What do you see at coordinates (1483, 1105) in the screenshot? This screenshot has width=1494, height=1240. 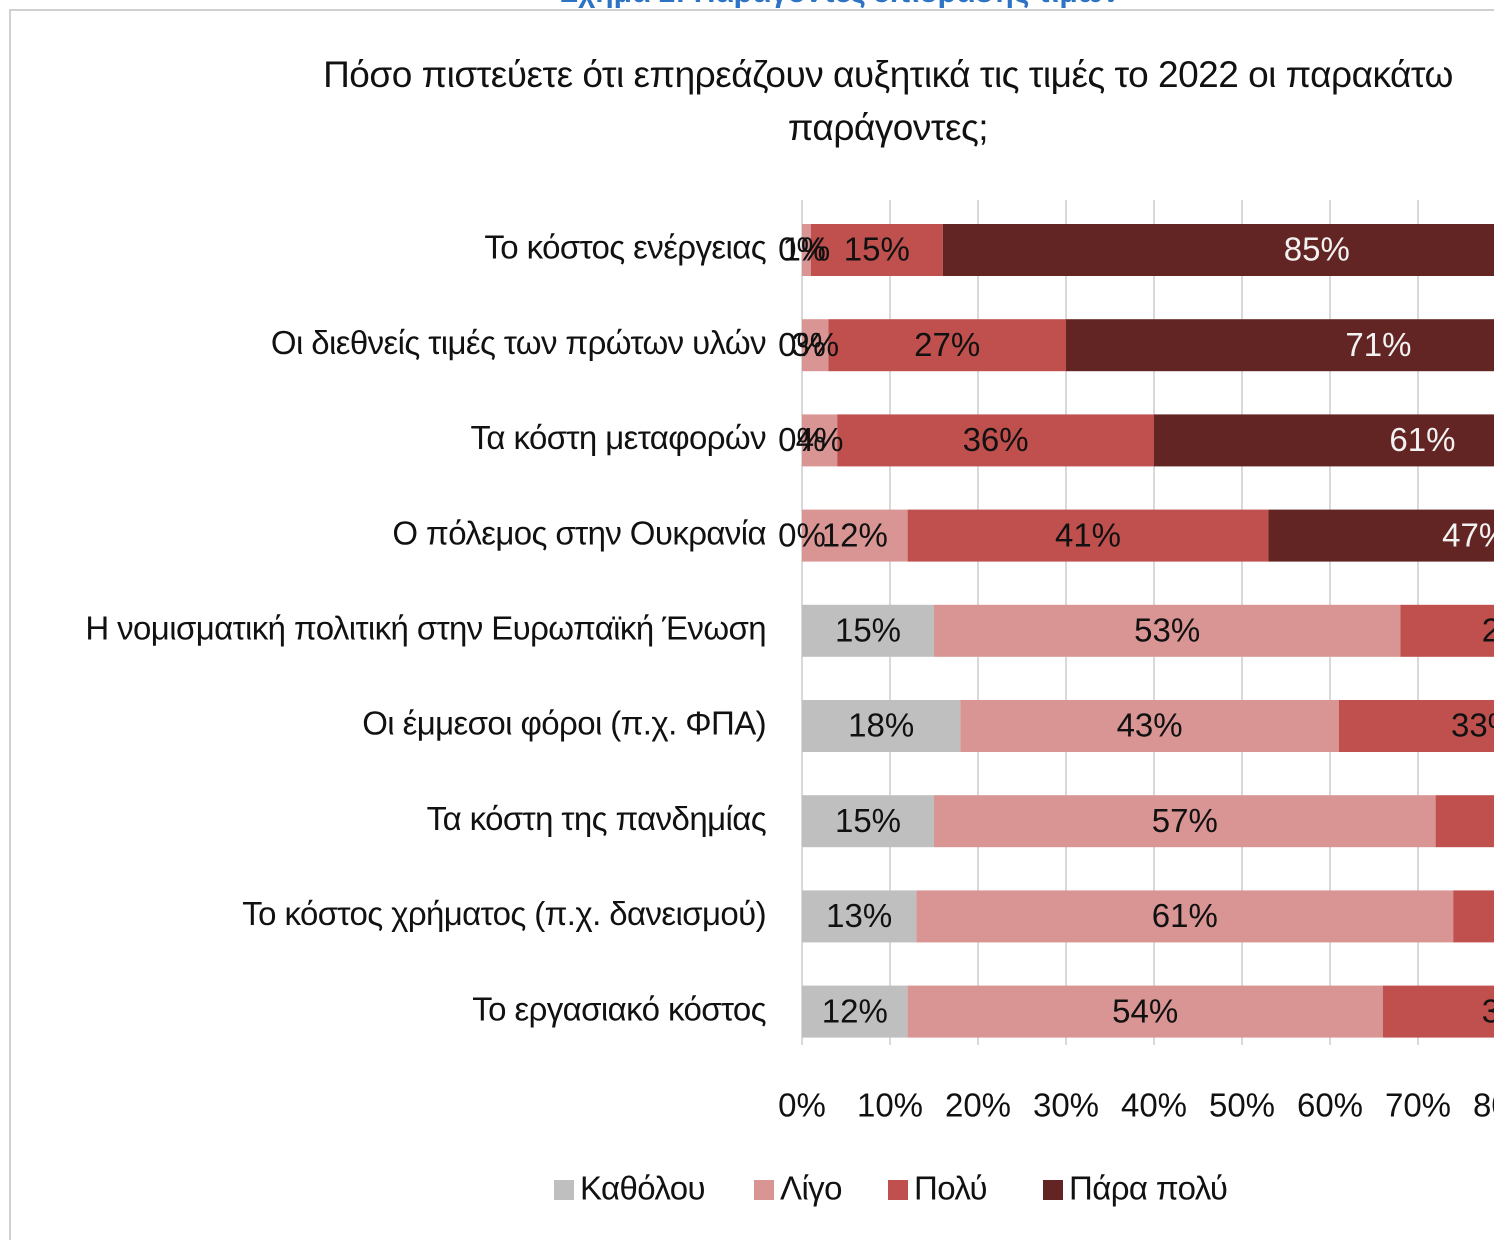 I see `x-tick-label: 80%` at bounding box center [1483, 1105].